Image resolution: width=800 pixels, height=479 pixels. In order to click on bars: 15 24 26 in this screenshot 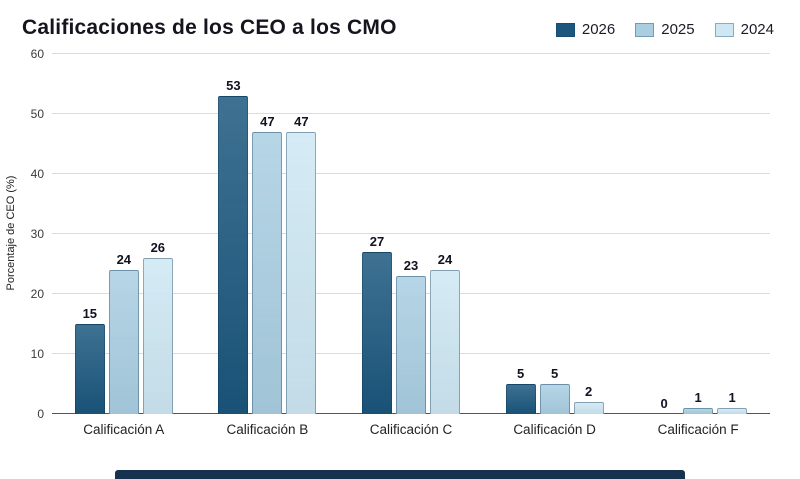, I will do `click(123, 234)`.